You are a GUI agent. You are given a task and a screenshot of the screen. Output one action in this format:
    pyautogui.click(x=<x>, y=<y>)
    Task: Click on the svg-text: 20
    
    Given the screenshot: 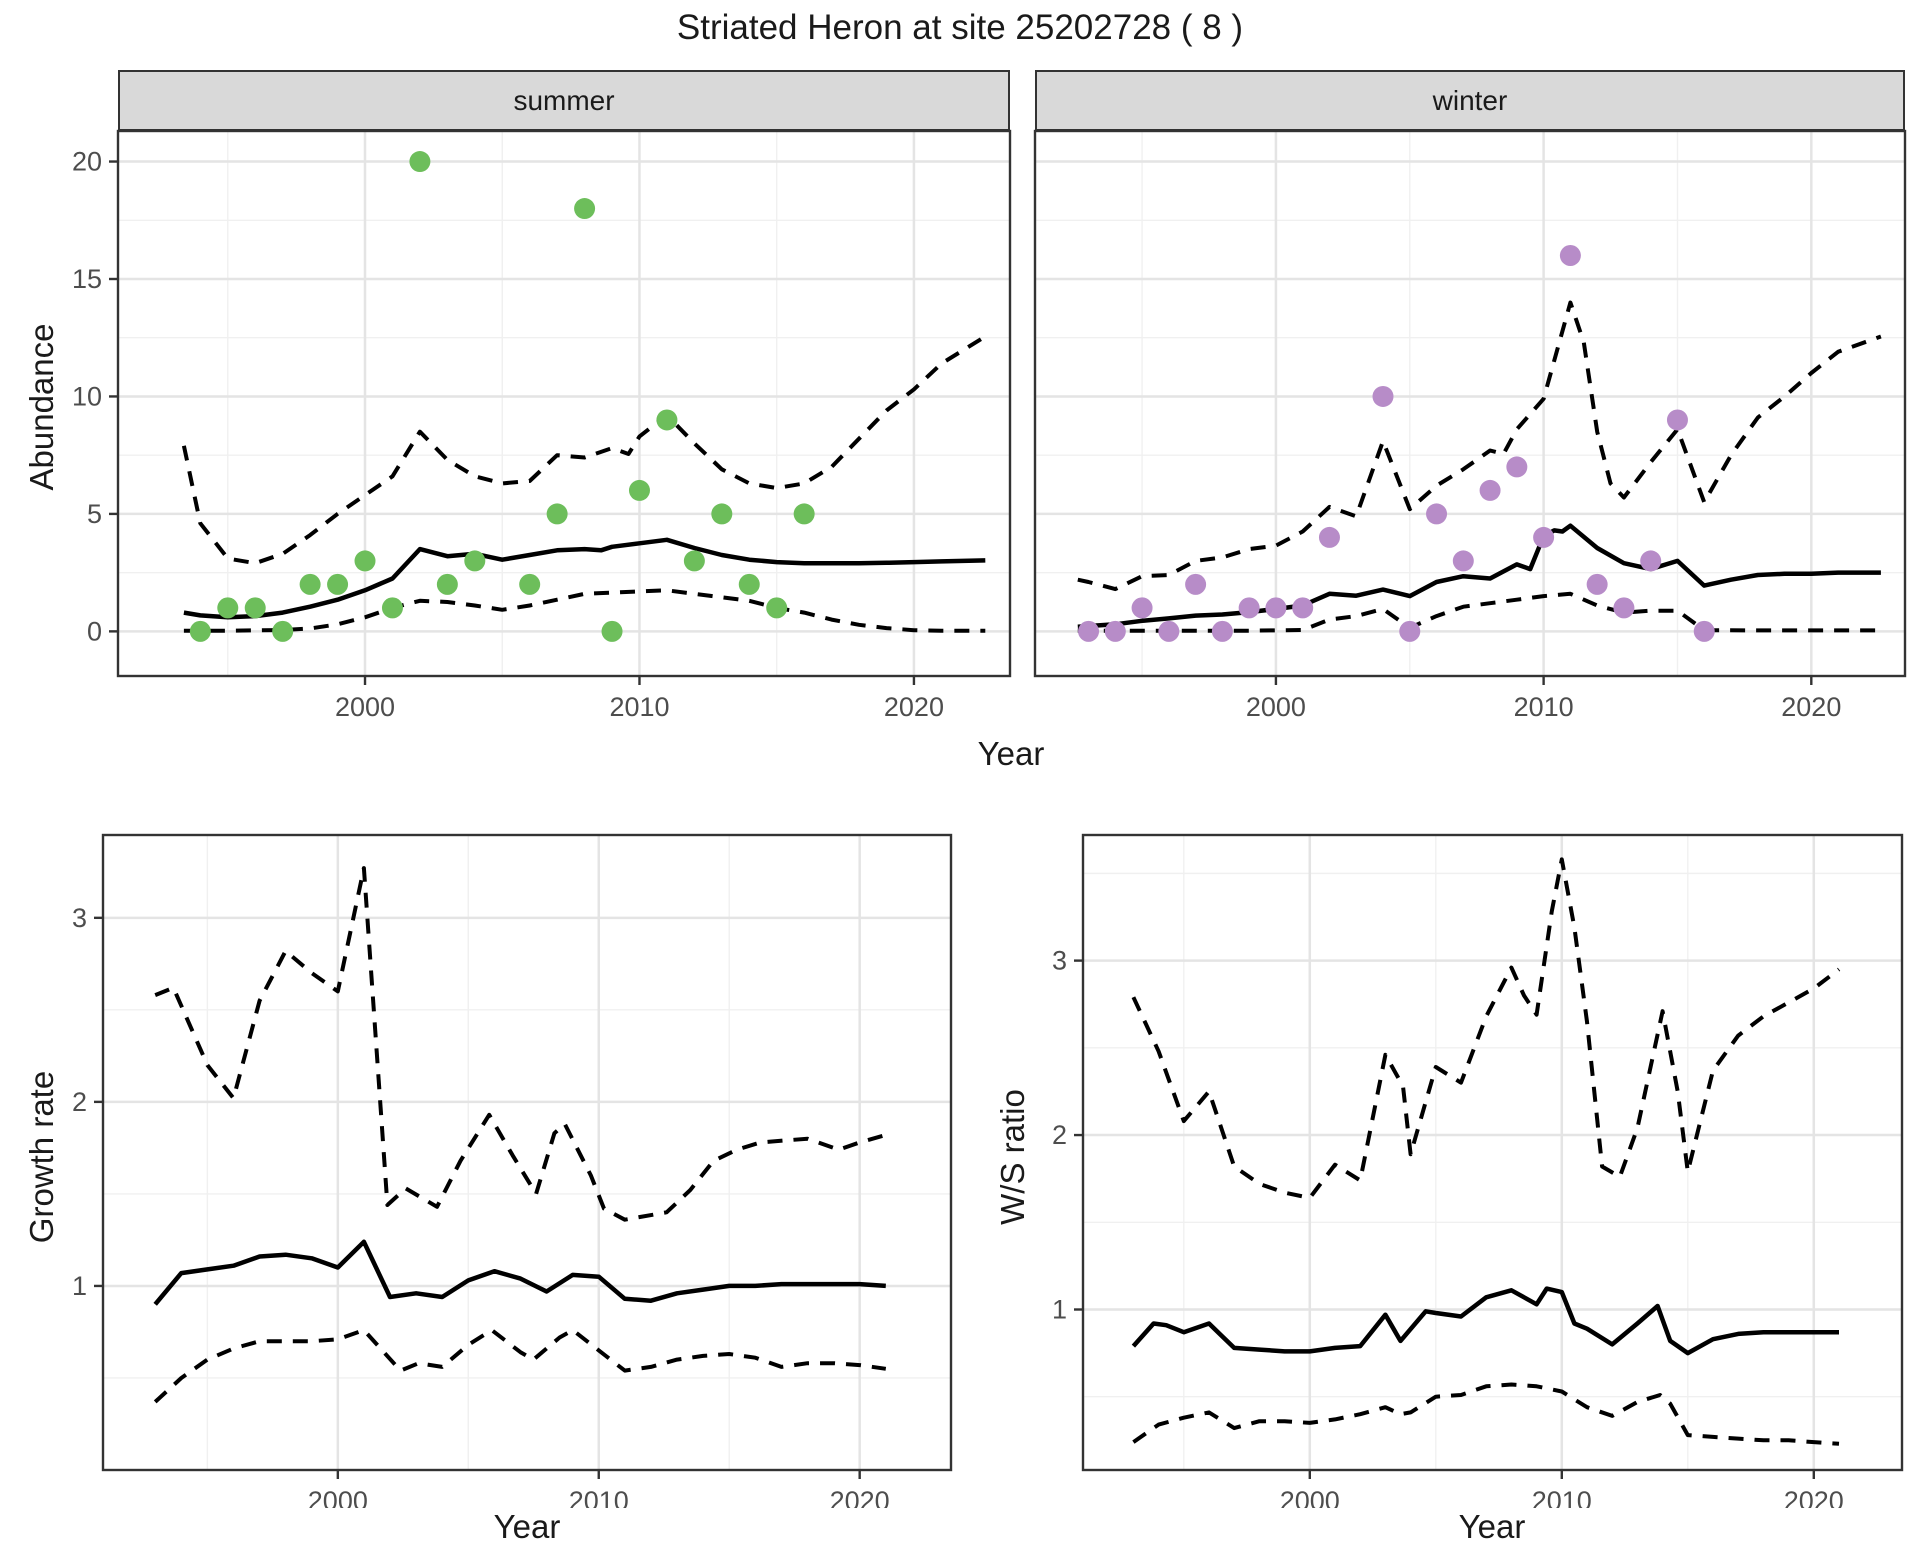 What is the action you would take?
    pyautogui.click(x=87, y=162)
    